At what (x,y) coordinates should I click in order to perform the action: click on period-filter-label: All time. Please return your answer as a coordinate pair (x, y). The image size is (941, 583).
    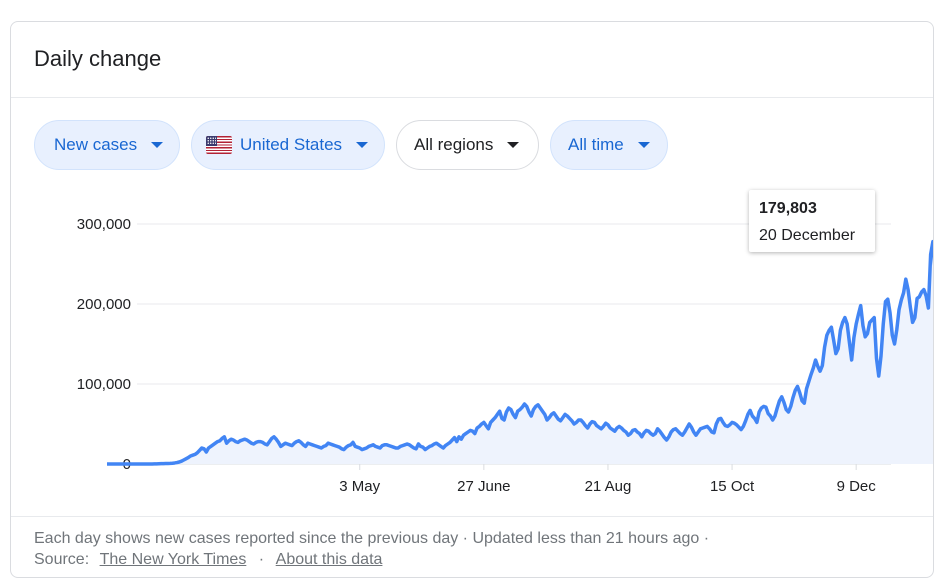
    Looking at the image, I should click on (596, 144).